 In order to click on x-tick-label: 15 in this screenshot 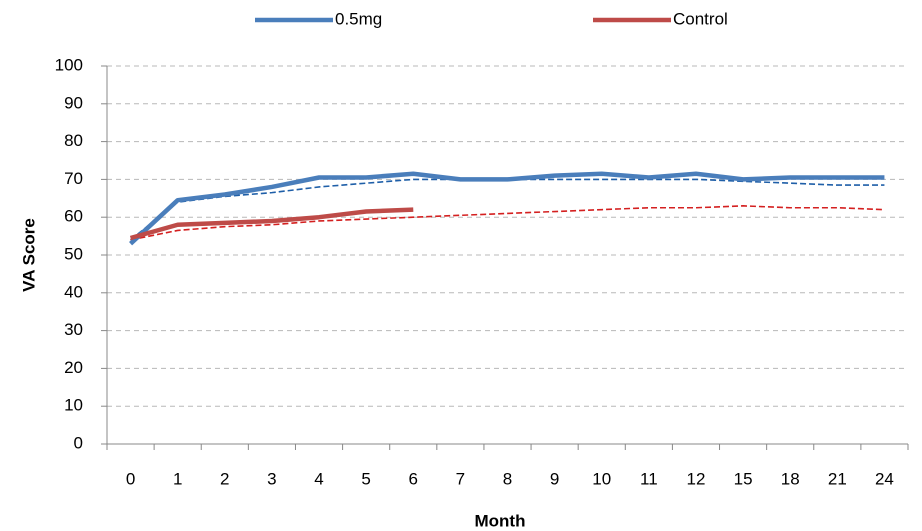, I will do `click(743, 478)`.